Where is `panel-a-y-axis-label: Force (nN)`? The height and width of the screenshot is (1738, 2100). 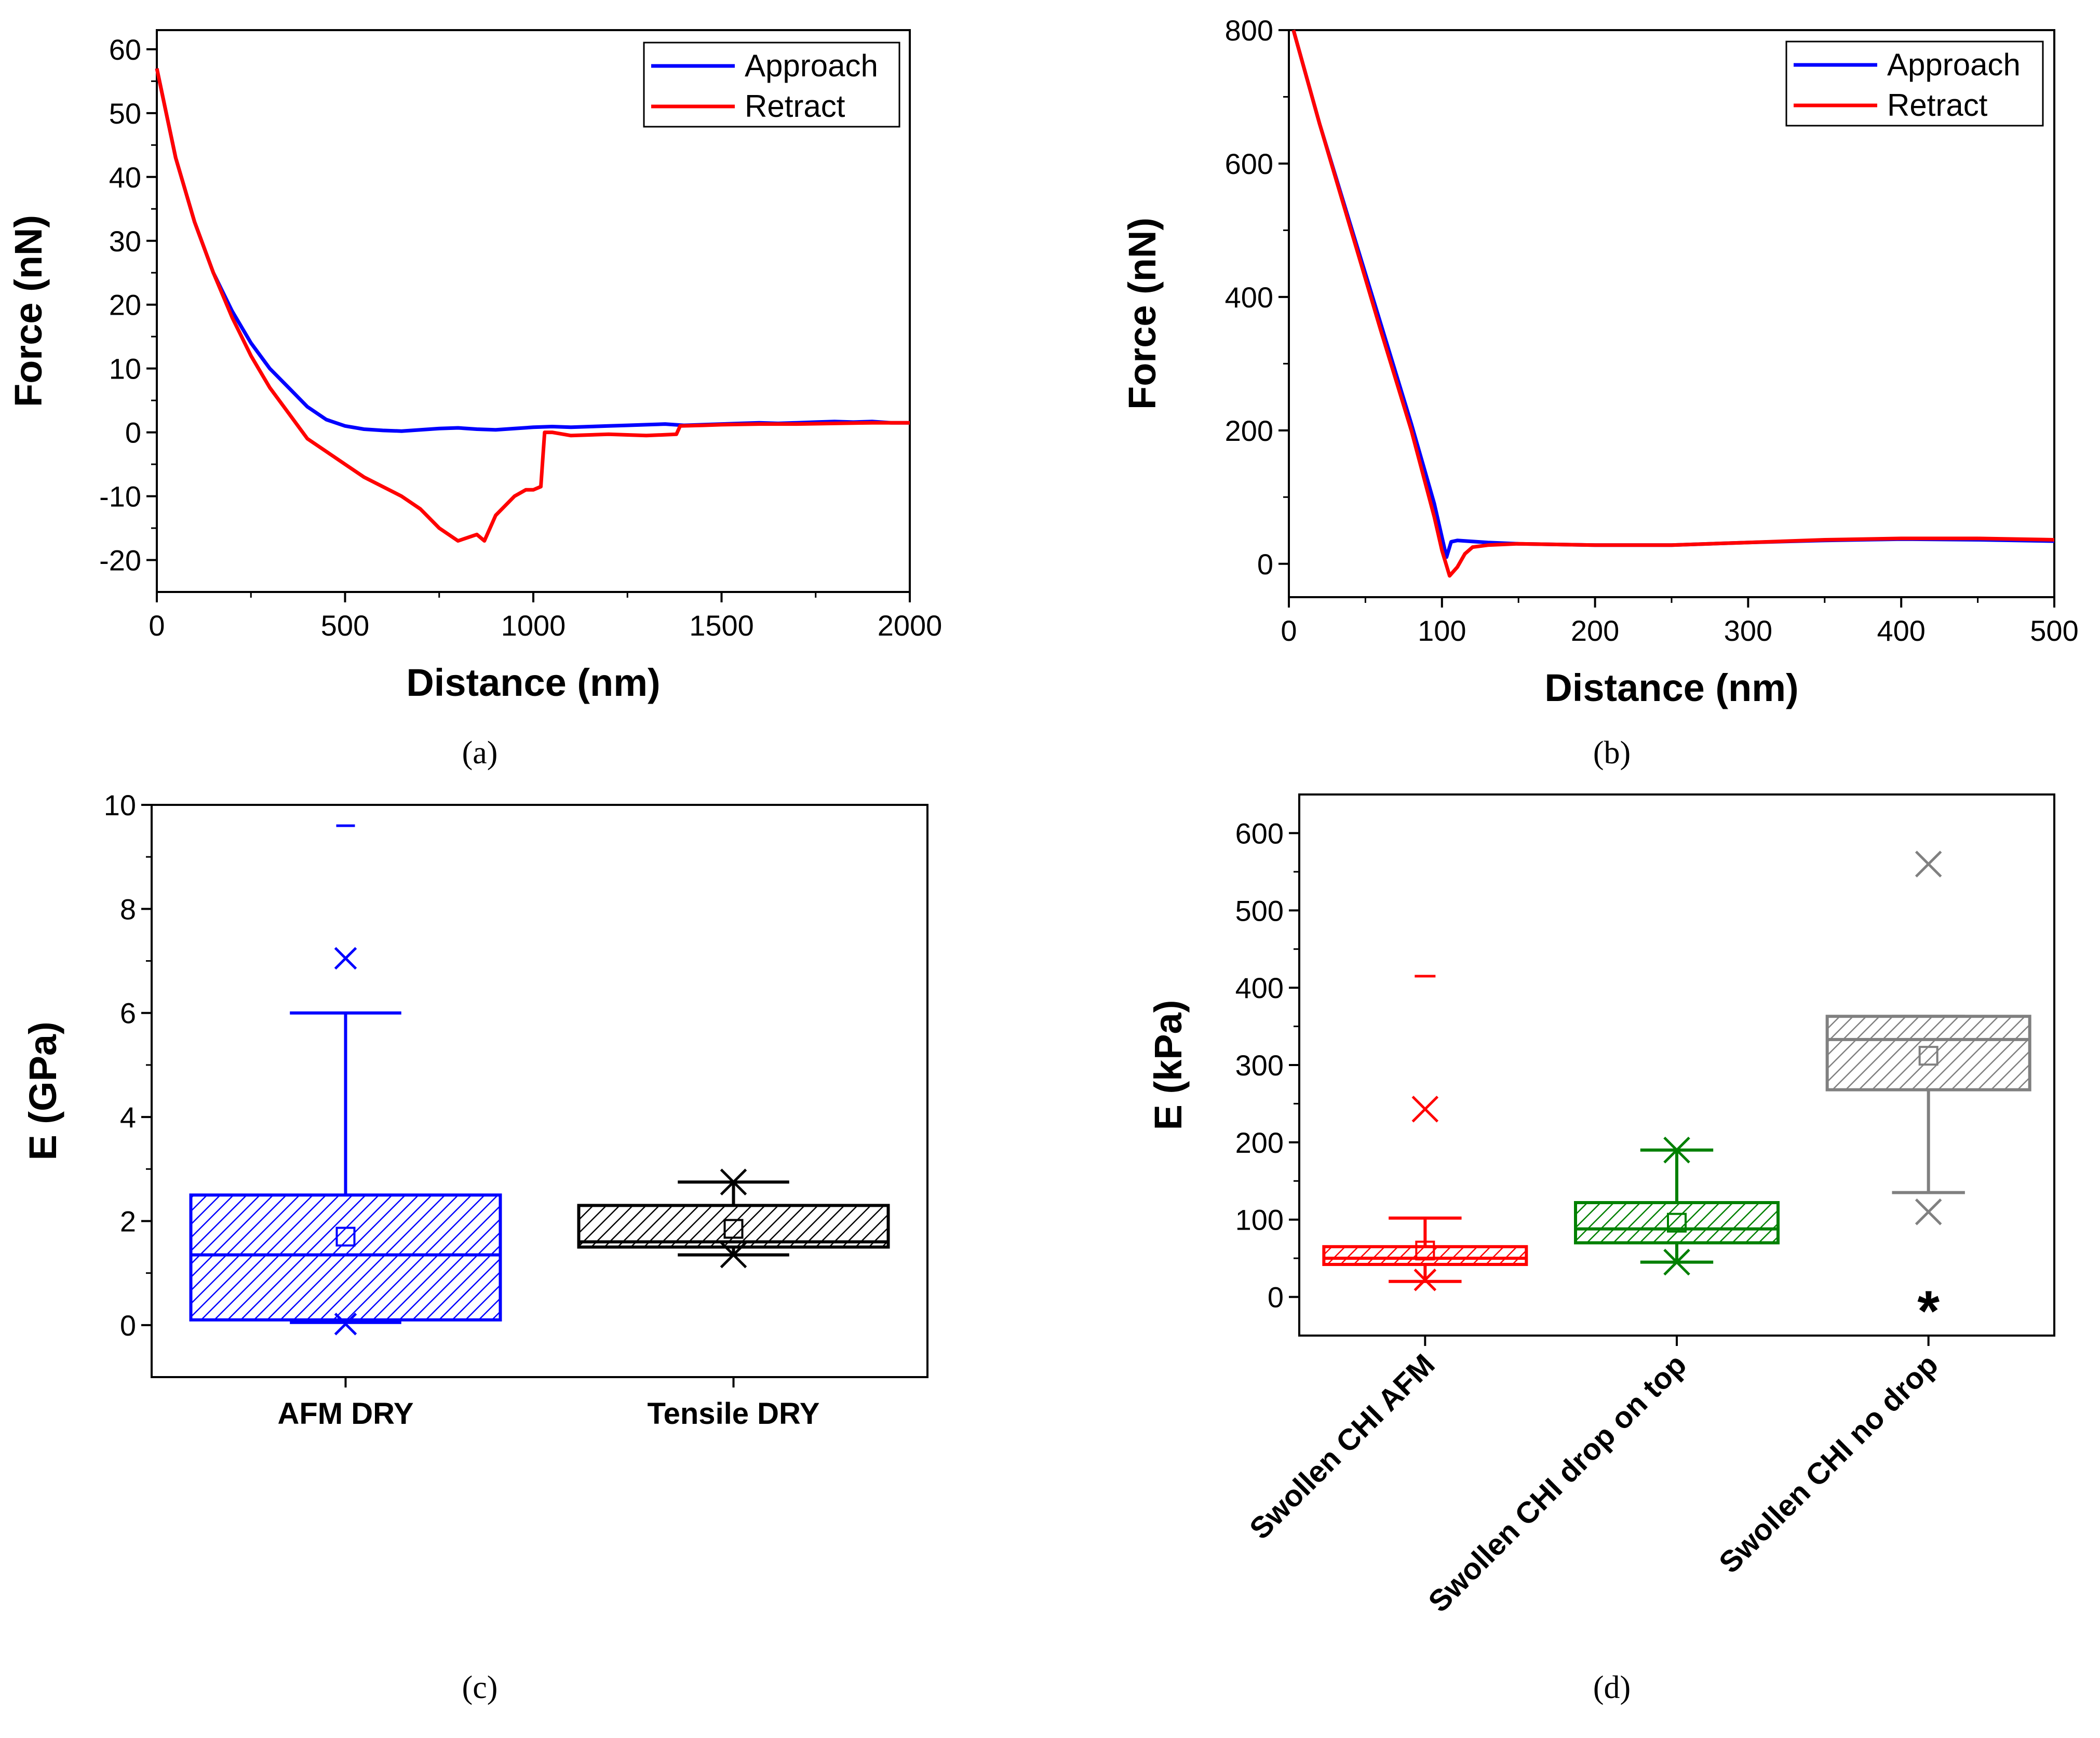 panel-a-y-axis-label: Force (nN) is located at coordinates (29, 311).